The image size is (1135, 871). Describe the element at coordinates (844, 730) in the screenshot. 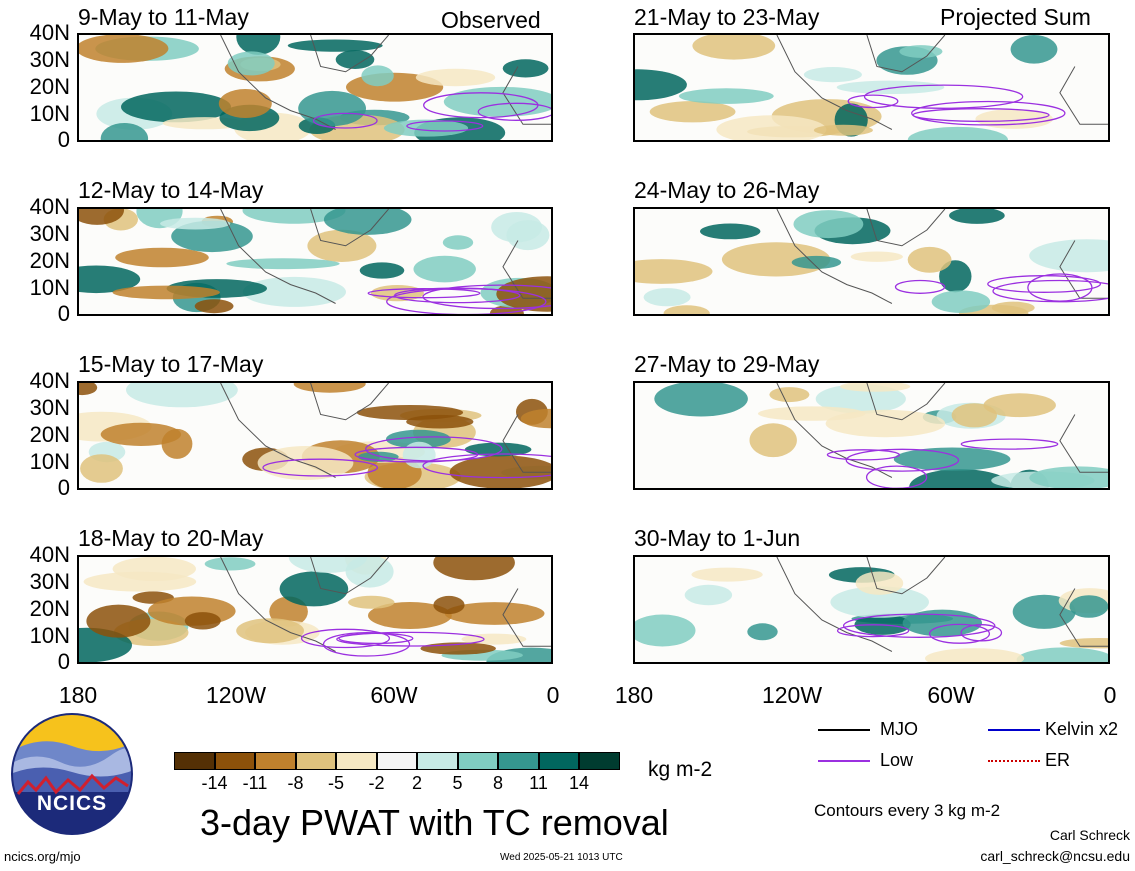

I see `legend-swatch-mjo` at that location.